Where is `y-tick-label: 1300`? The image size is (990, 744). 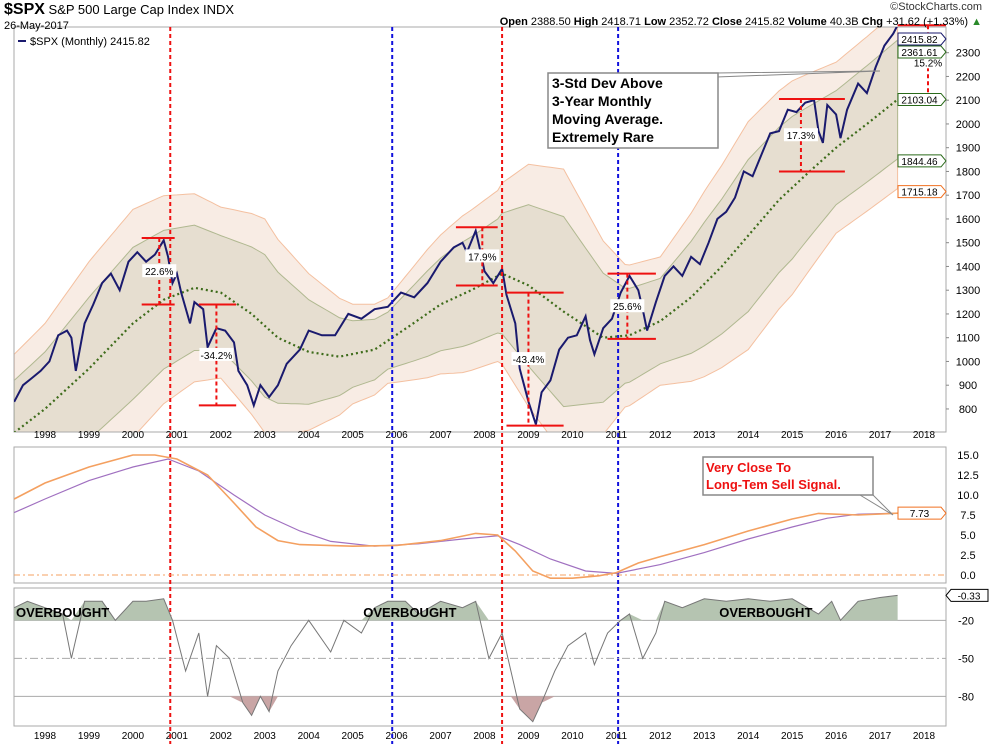 y-tick-label: 1300 is located at coordinates (968, 291).